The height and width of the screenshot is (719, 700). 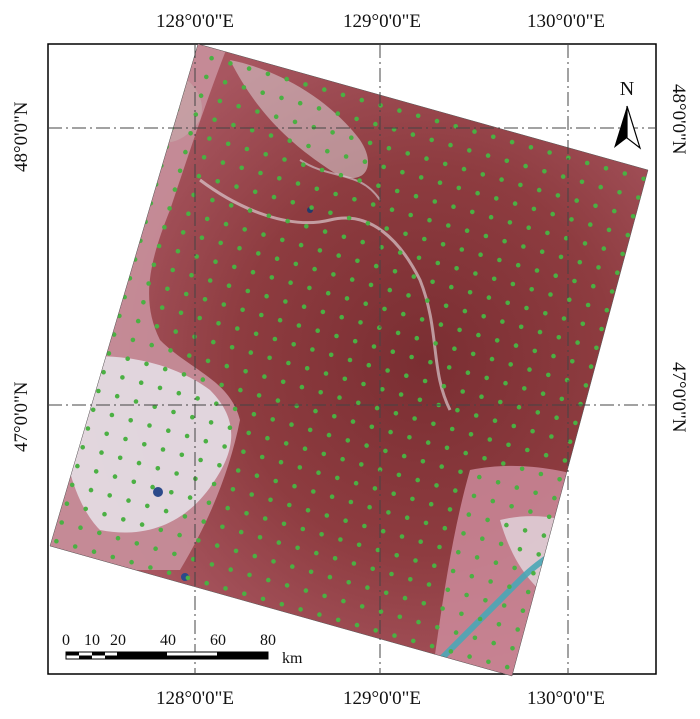 What do you see at coordinates (627, 89) in the screenshot?
I see `north-label: N` at bounding box center [627, 89].